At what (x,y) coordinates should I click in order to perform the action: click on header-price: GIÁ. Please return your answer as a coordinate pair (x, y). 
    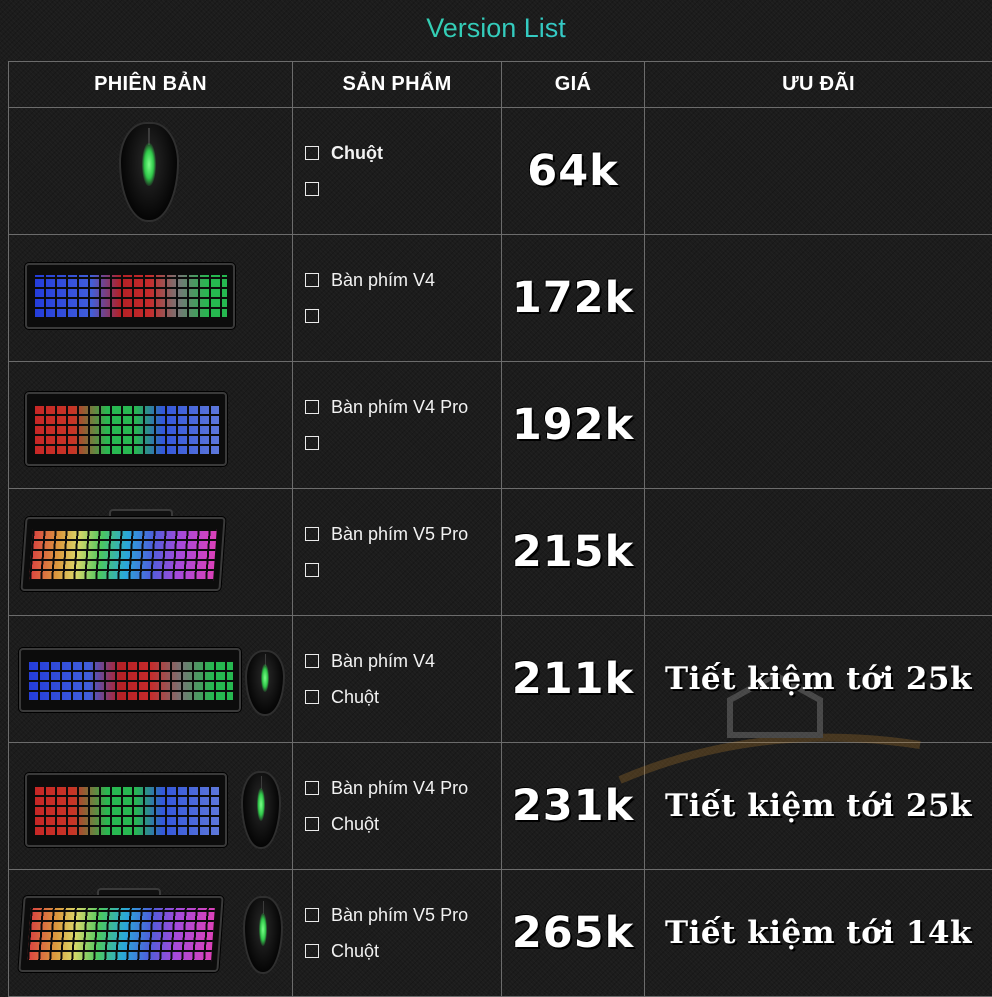
    Looking at the image, I should click on (573, 85).